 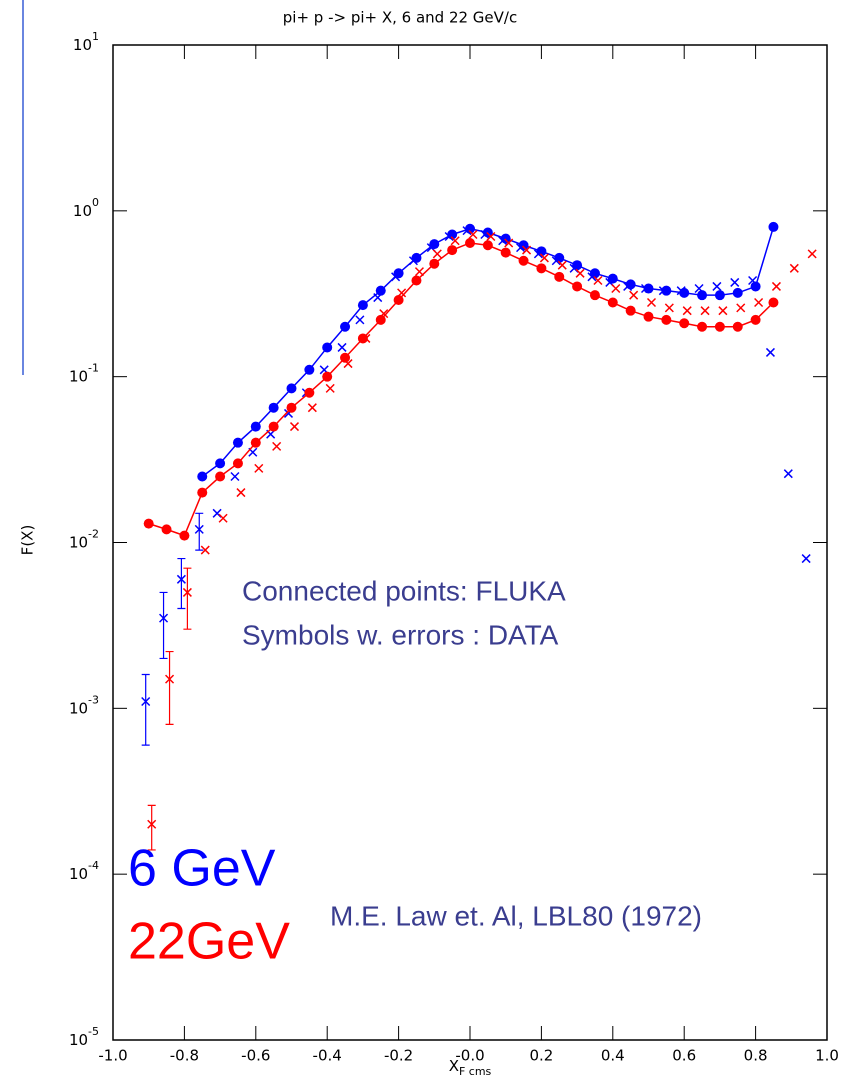 I want to click on x-tick-label: 0.6, so click(x=684, y=1056).